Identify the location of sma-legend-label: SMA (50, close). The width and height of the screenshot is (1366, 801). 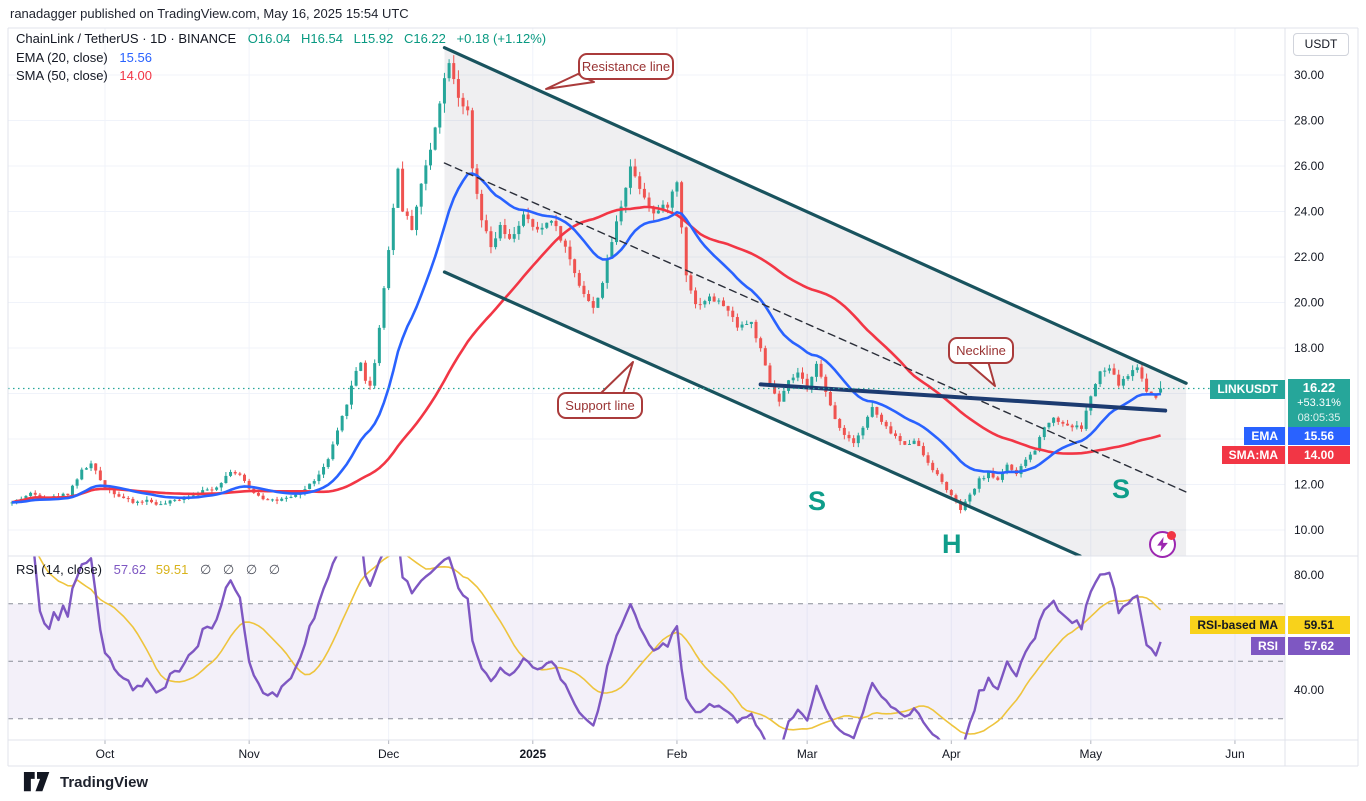
(62, 75).